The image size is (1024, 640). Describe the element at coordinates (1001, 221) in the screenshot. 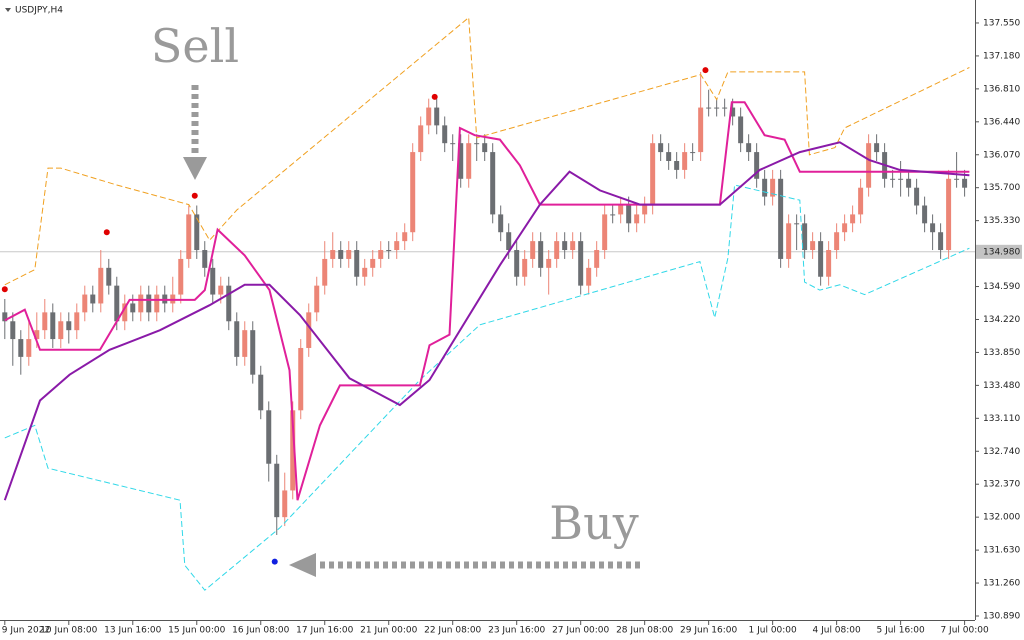

I see `y-tick-label: 135.330` at that location.